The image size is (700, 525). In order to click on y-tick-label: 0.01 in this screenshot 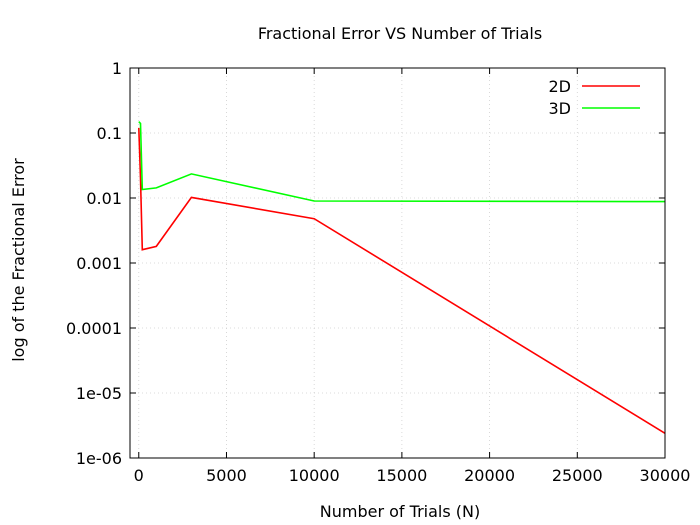, I will do `click(104, 198)`.